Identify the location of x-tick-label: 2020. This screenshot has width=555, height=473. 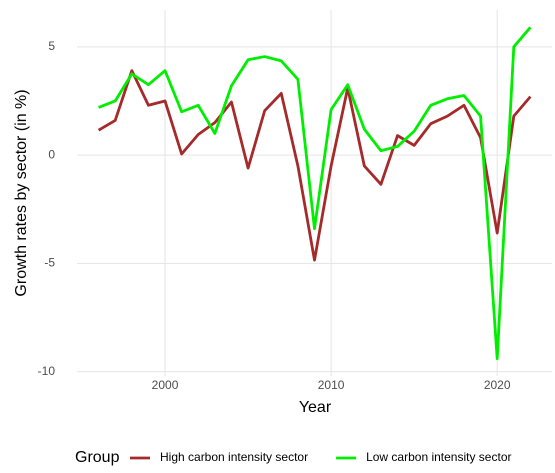
(497, 385).